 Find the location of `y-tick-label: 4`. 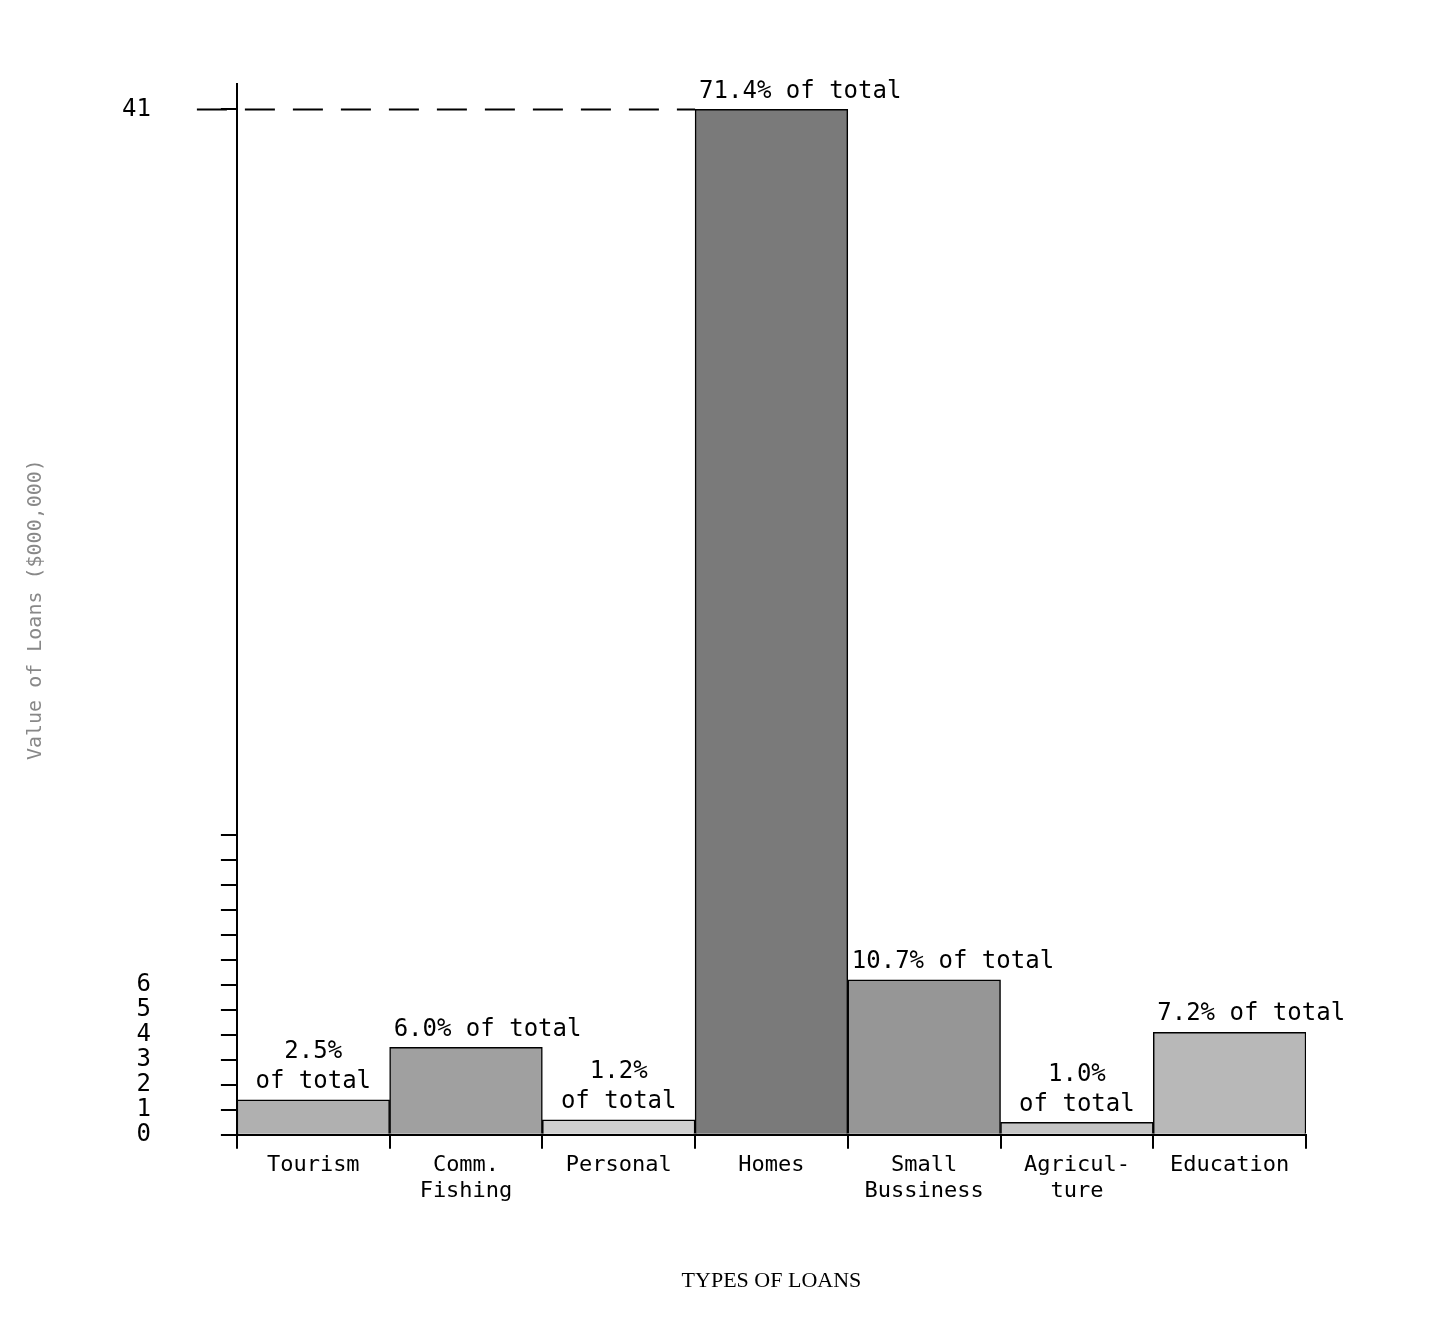

y-tick-label: 4 is located at coordinates (143, 1033).